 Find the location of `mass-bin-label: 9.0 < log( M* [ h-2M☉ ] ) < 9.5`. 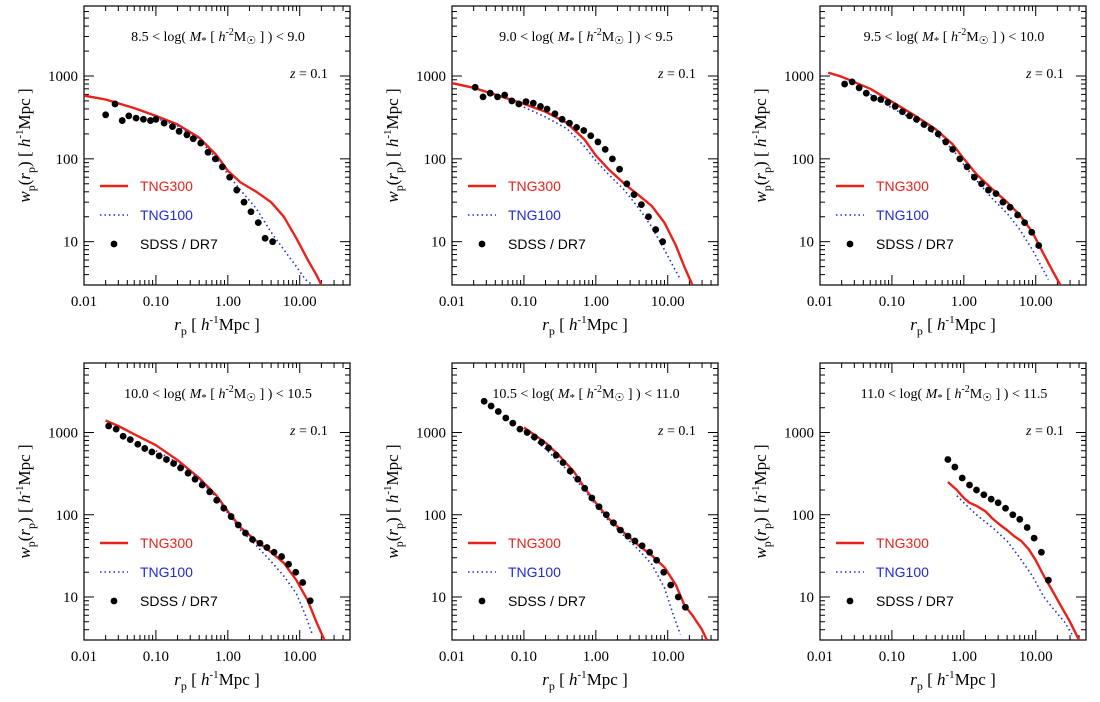

mass-bin-label: 9.0 < log( M* [ h-2M☉ ] ) < 9.5 is located at coordinates (586, 37).